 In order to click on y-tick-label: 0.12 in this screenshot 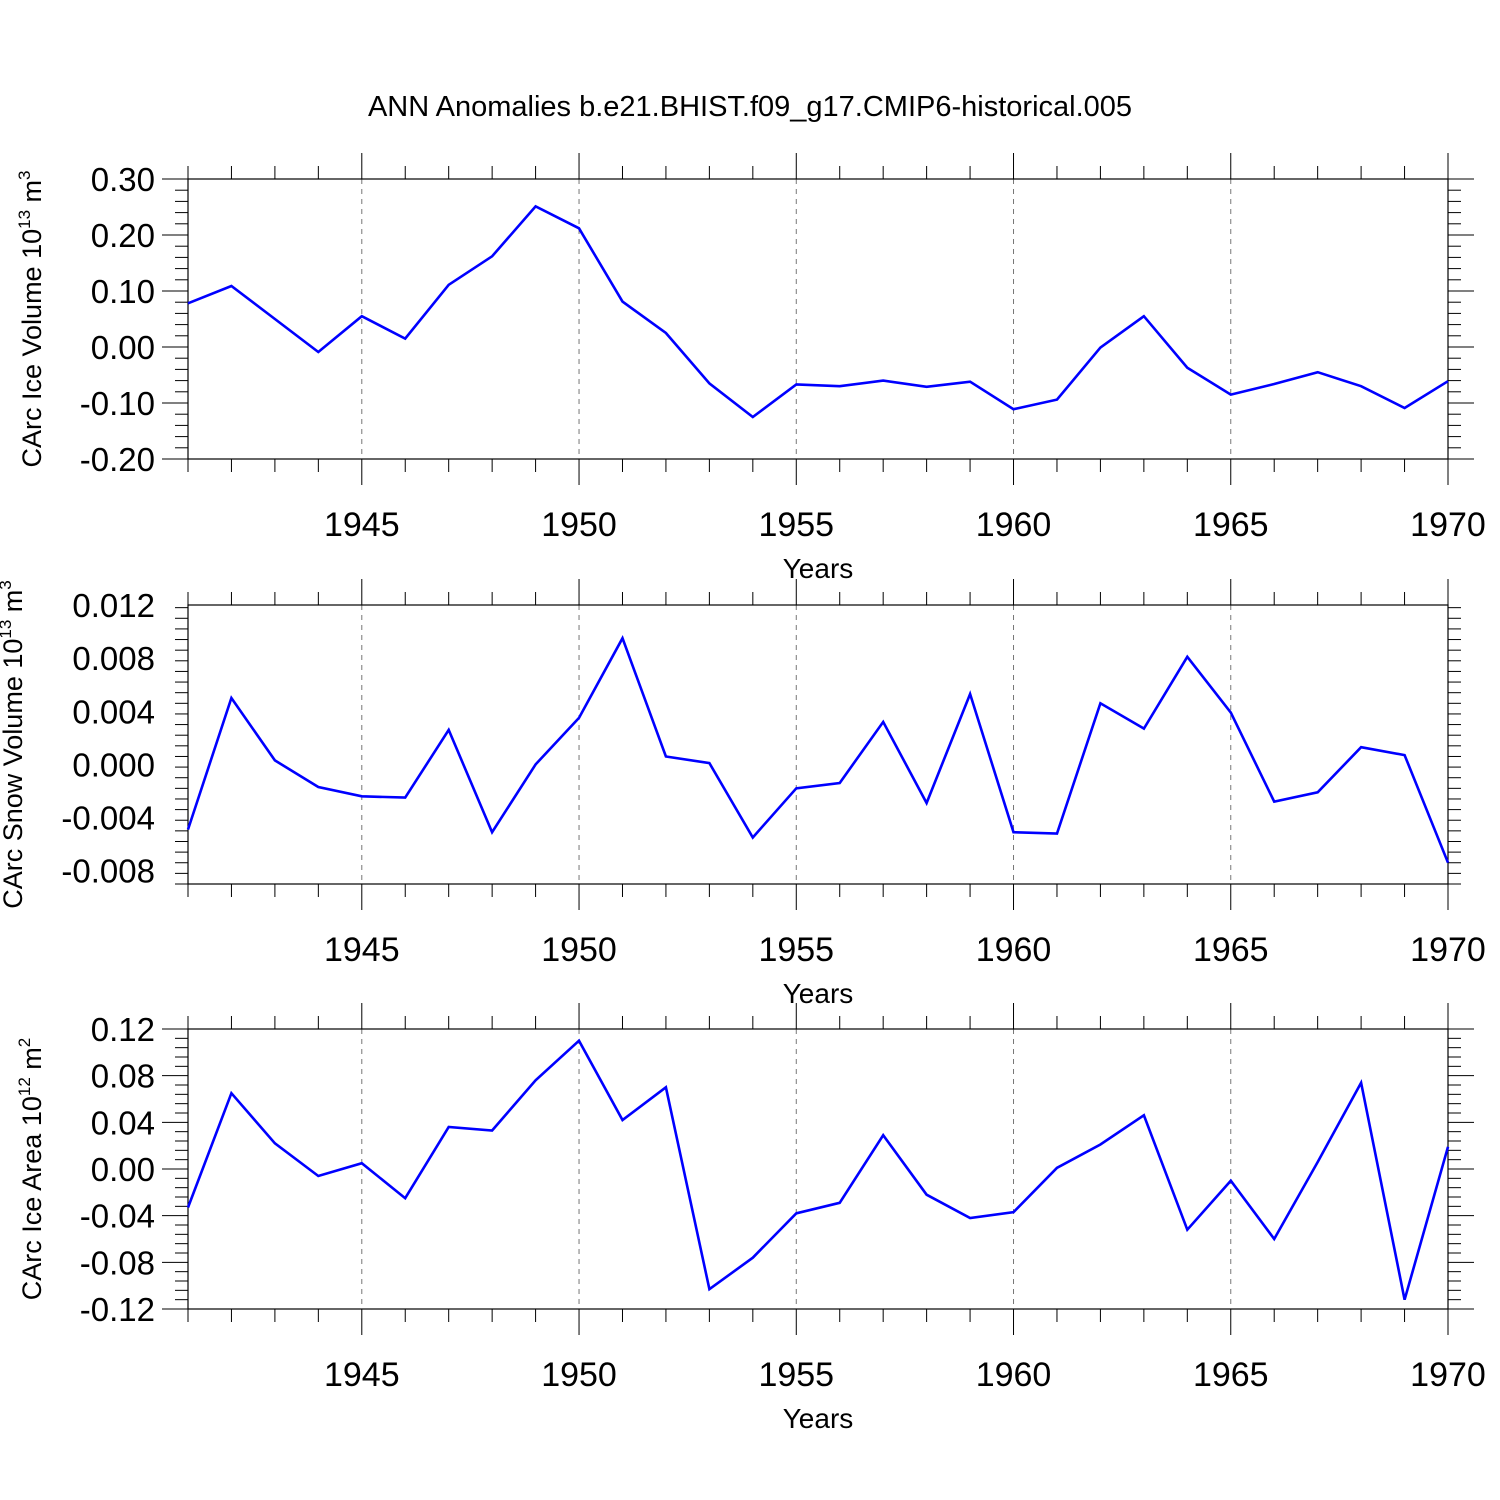, I will do `click(123, 1029)`.